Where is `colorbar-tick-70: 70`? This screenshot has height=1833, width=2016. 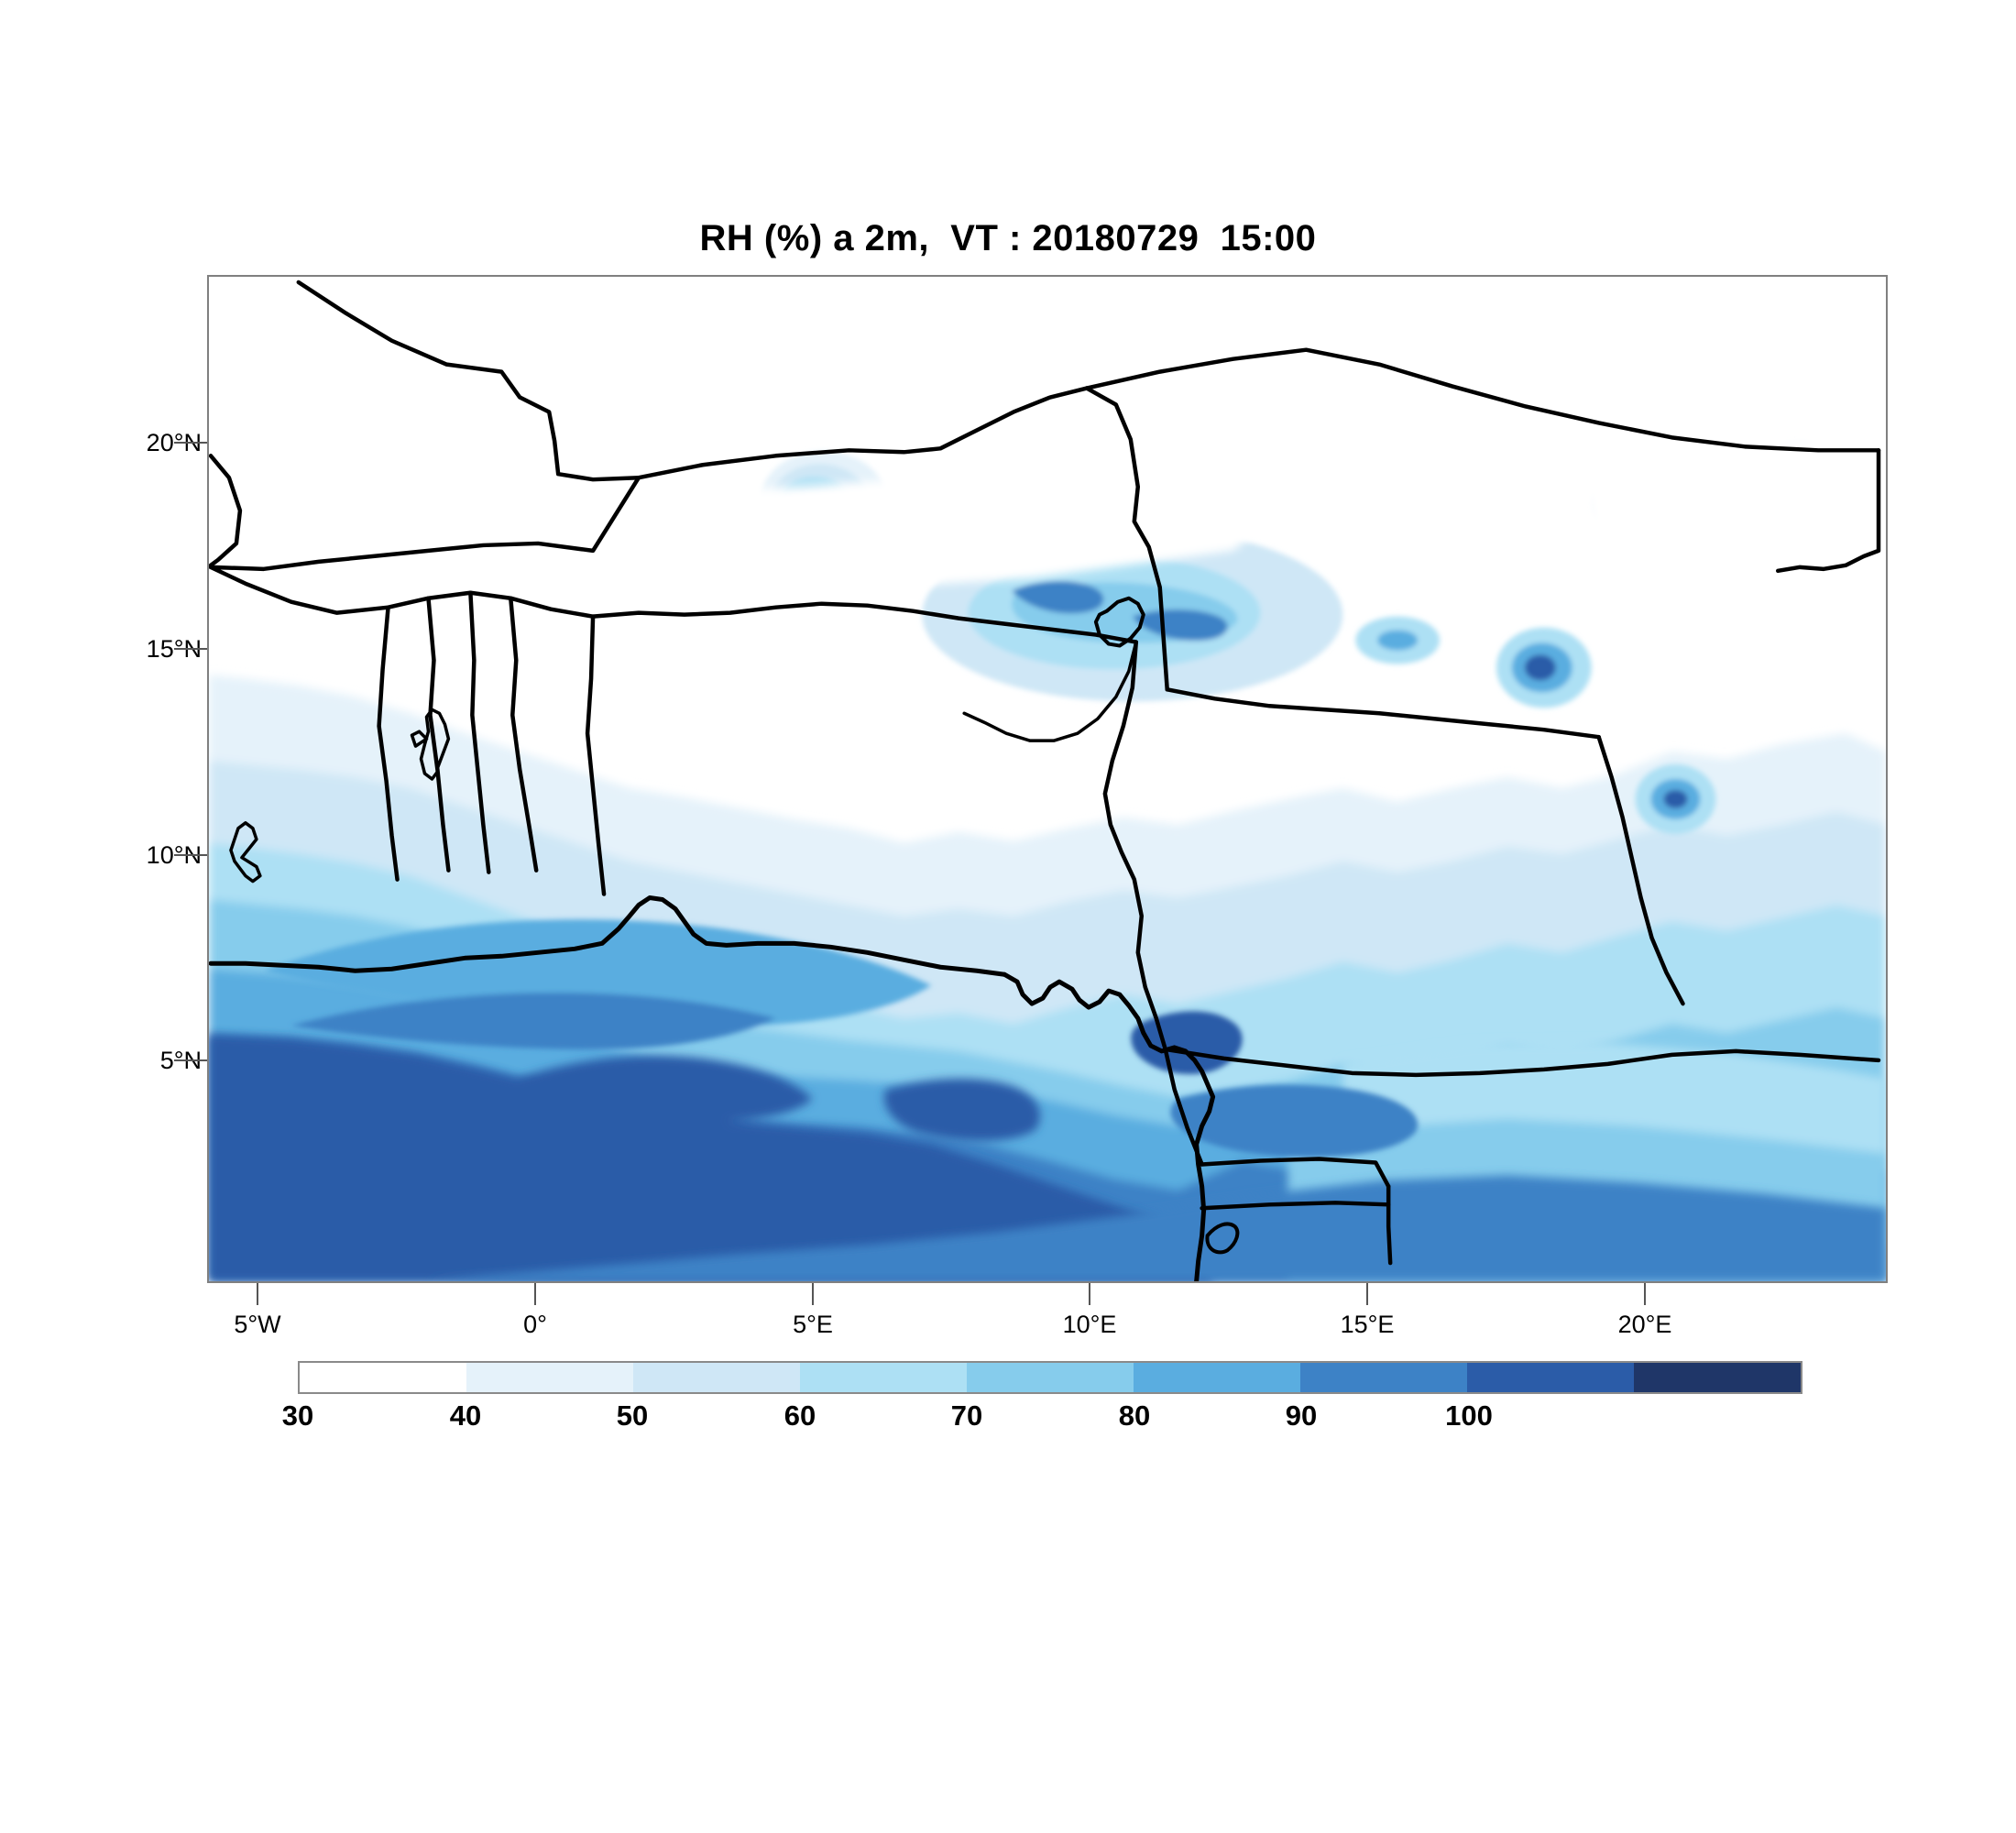
colorbar-tick-70: 70 is located at coordinates (966, 1415).